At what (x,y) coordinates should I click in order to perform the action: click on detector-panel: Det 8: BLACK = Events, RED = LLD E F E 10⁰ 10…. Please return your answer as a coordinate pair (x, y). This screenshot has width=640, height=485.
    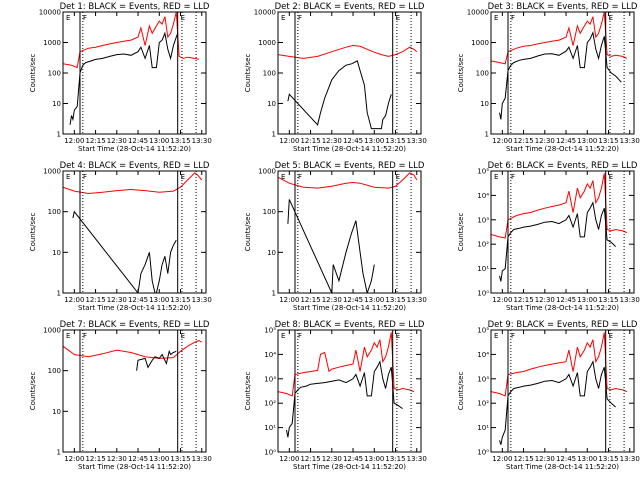
    Looking at the image, I should click on (335, 395).